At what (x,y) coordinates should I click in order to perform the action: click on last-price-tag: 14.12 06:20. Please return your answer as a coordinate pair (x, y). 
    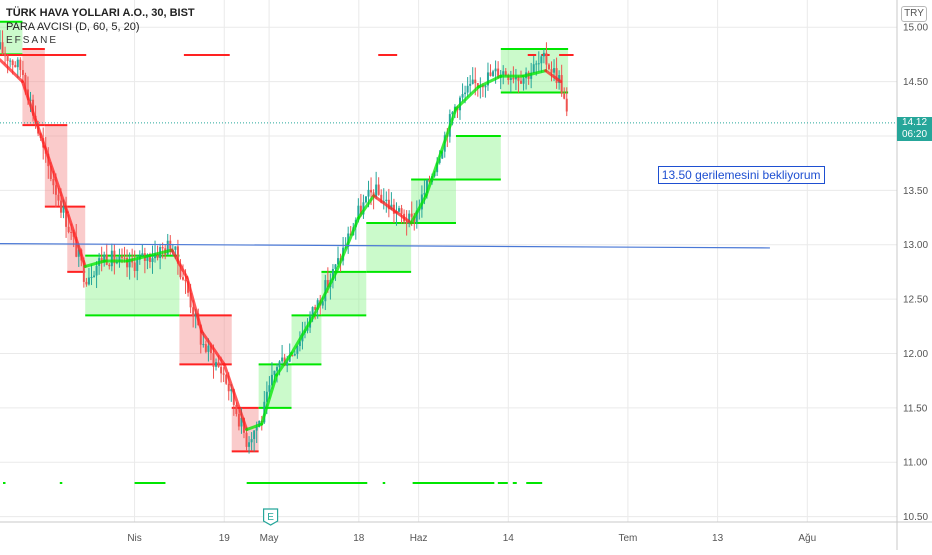
    Looking at the image, I should click on (914, 128).